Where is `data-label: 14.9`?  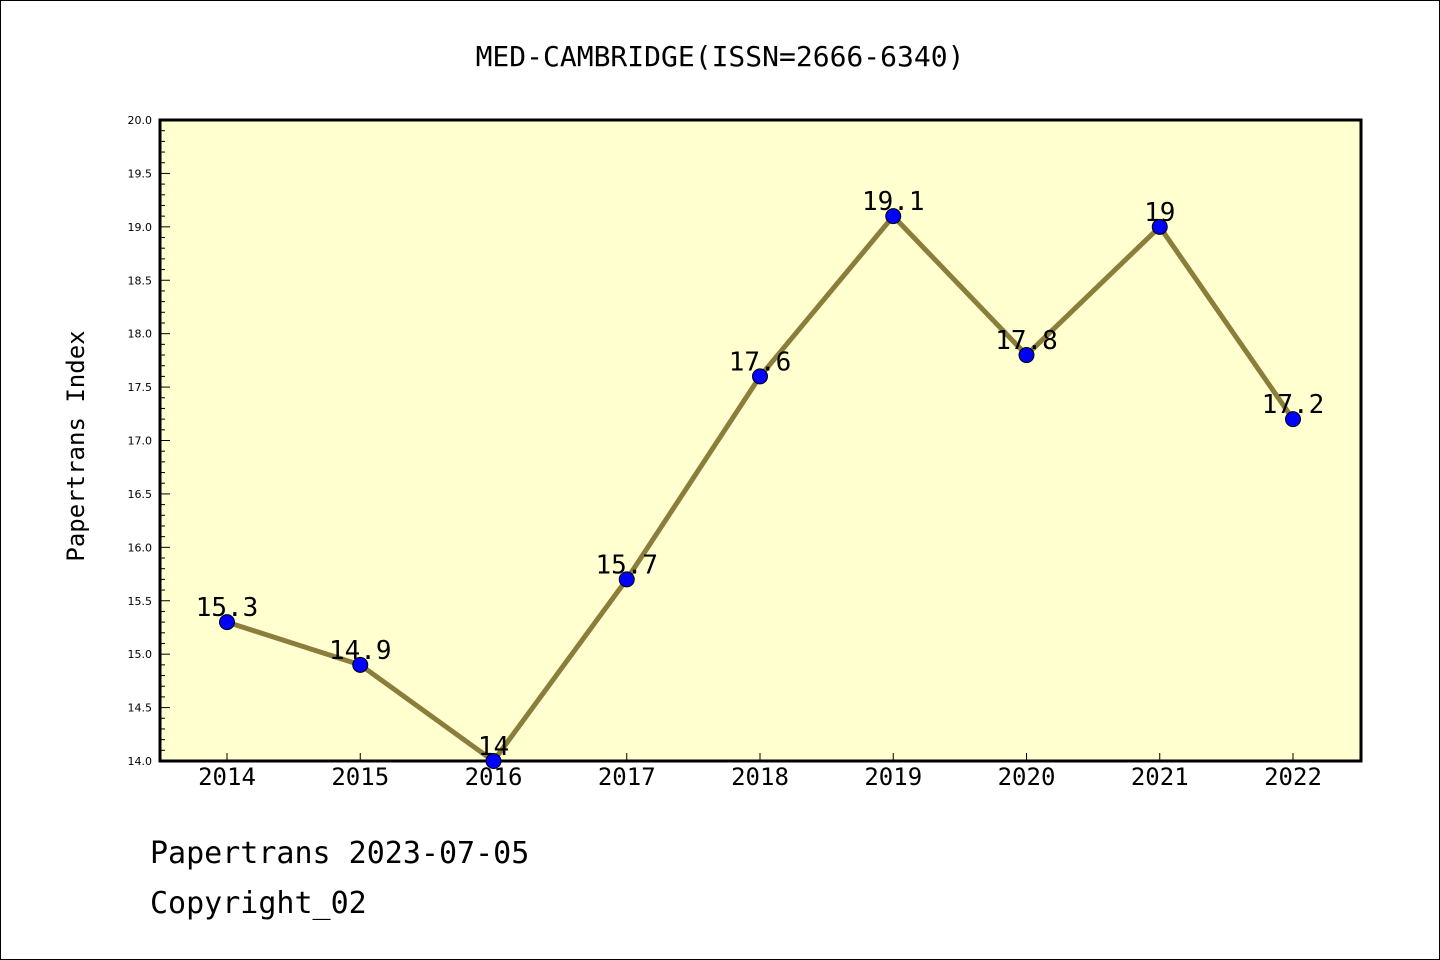
data-label: 14.9 is located at coordinates (360, 651).